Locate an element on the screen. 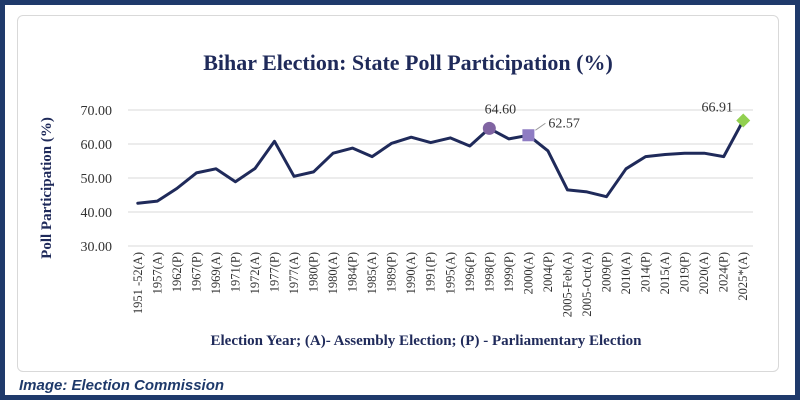  data-label: 64.60 is located at coordinates (501, 109).